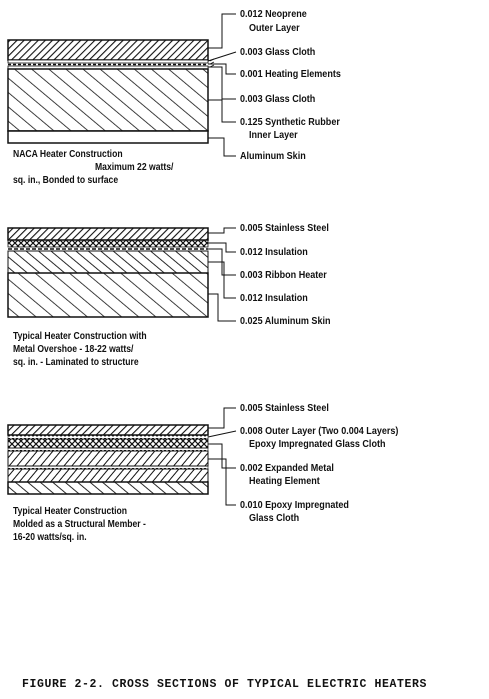  What do you see at coordinates (80, 336) in the screenshot?
I see `caption-2-line-1: Typical Heater Construction with` at bounding box center [80, 336].